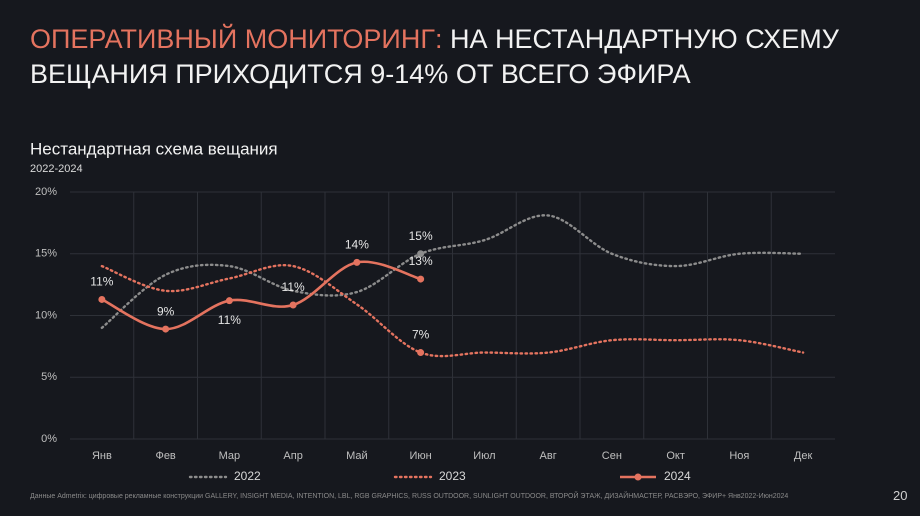  What do you see at coordinates (46, 315) in the screenshot?
I see `y-tick-label: 10%` at bounding box center [46, 315].